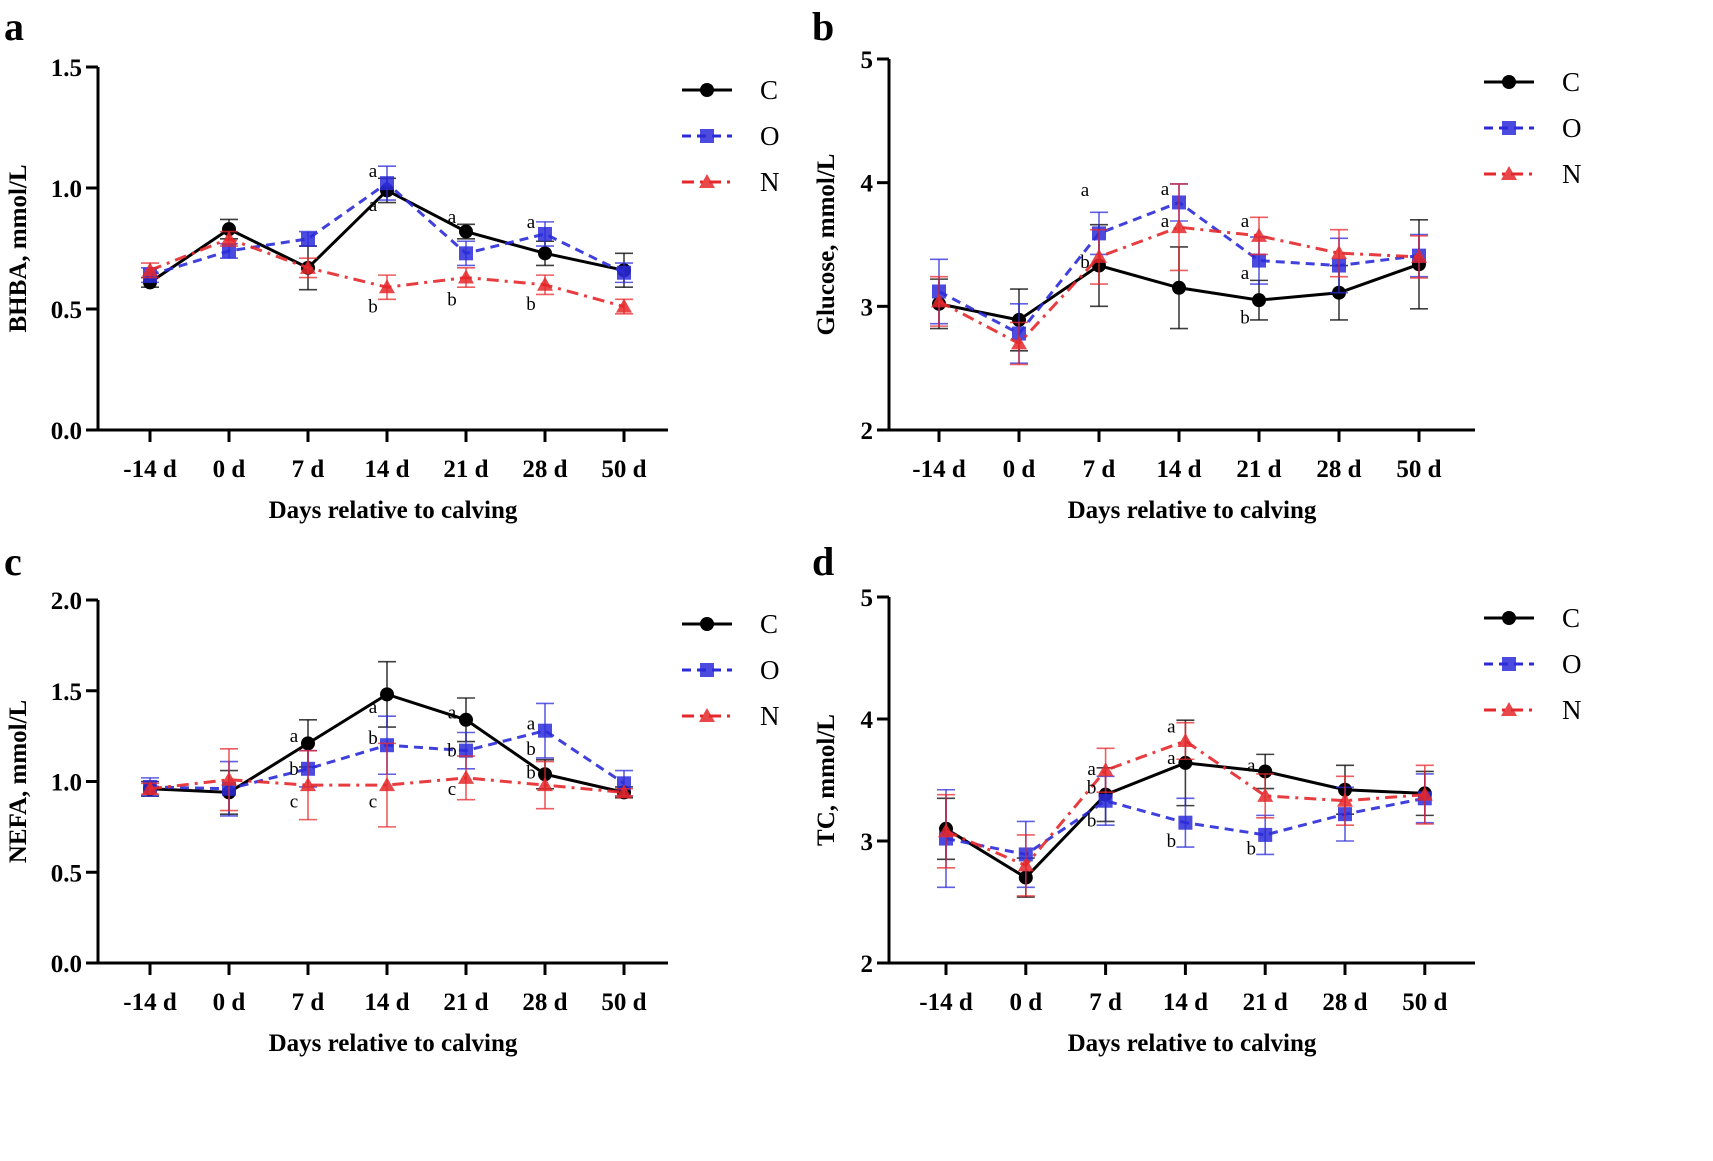 Image resolution: width=1713 pixels, height=1161 pixels. What do you see at coordinates (13, 561) in the screenshot?
I see `panel-label: c` at bounding box center [13, 561].